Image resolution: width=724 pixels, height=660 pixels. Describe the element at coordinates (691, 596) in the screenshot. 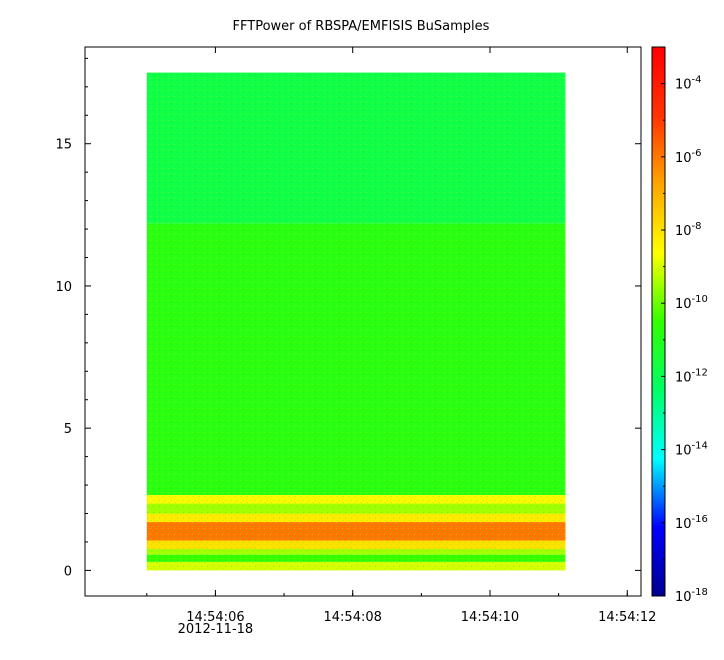

I see `colorbar-tick-label: 10⁻¹⁸` at that location.